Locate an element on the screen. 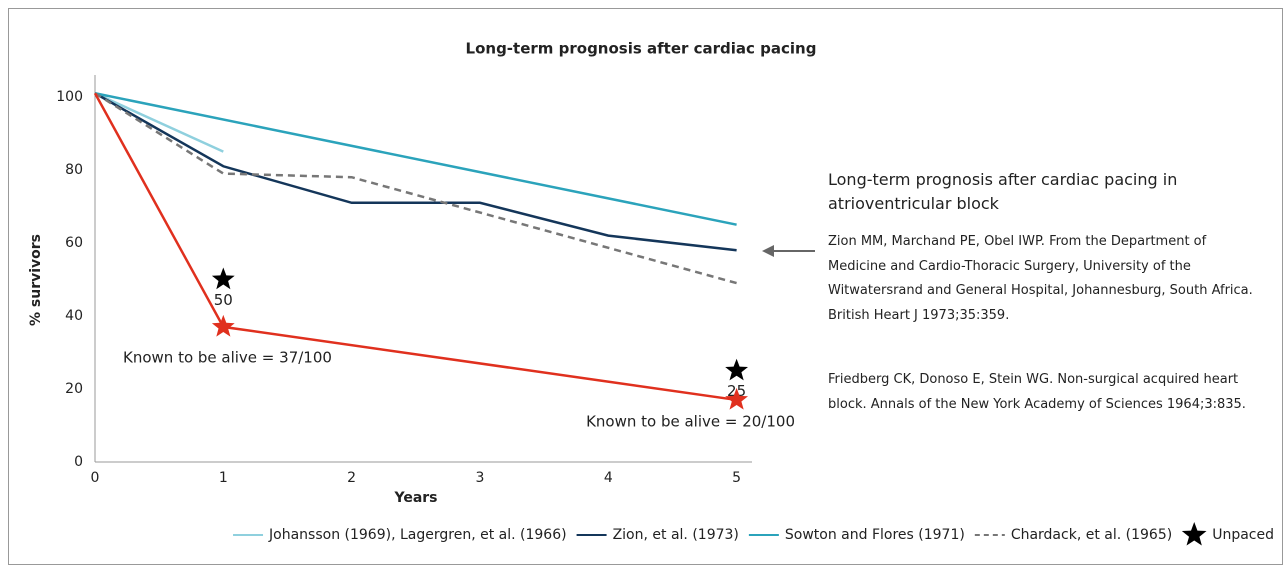 Image resolution: width=1284 pixels, height=565 pixels. x-tick-label: 5 is located at coordinates (736, 478).